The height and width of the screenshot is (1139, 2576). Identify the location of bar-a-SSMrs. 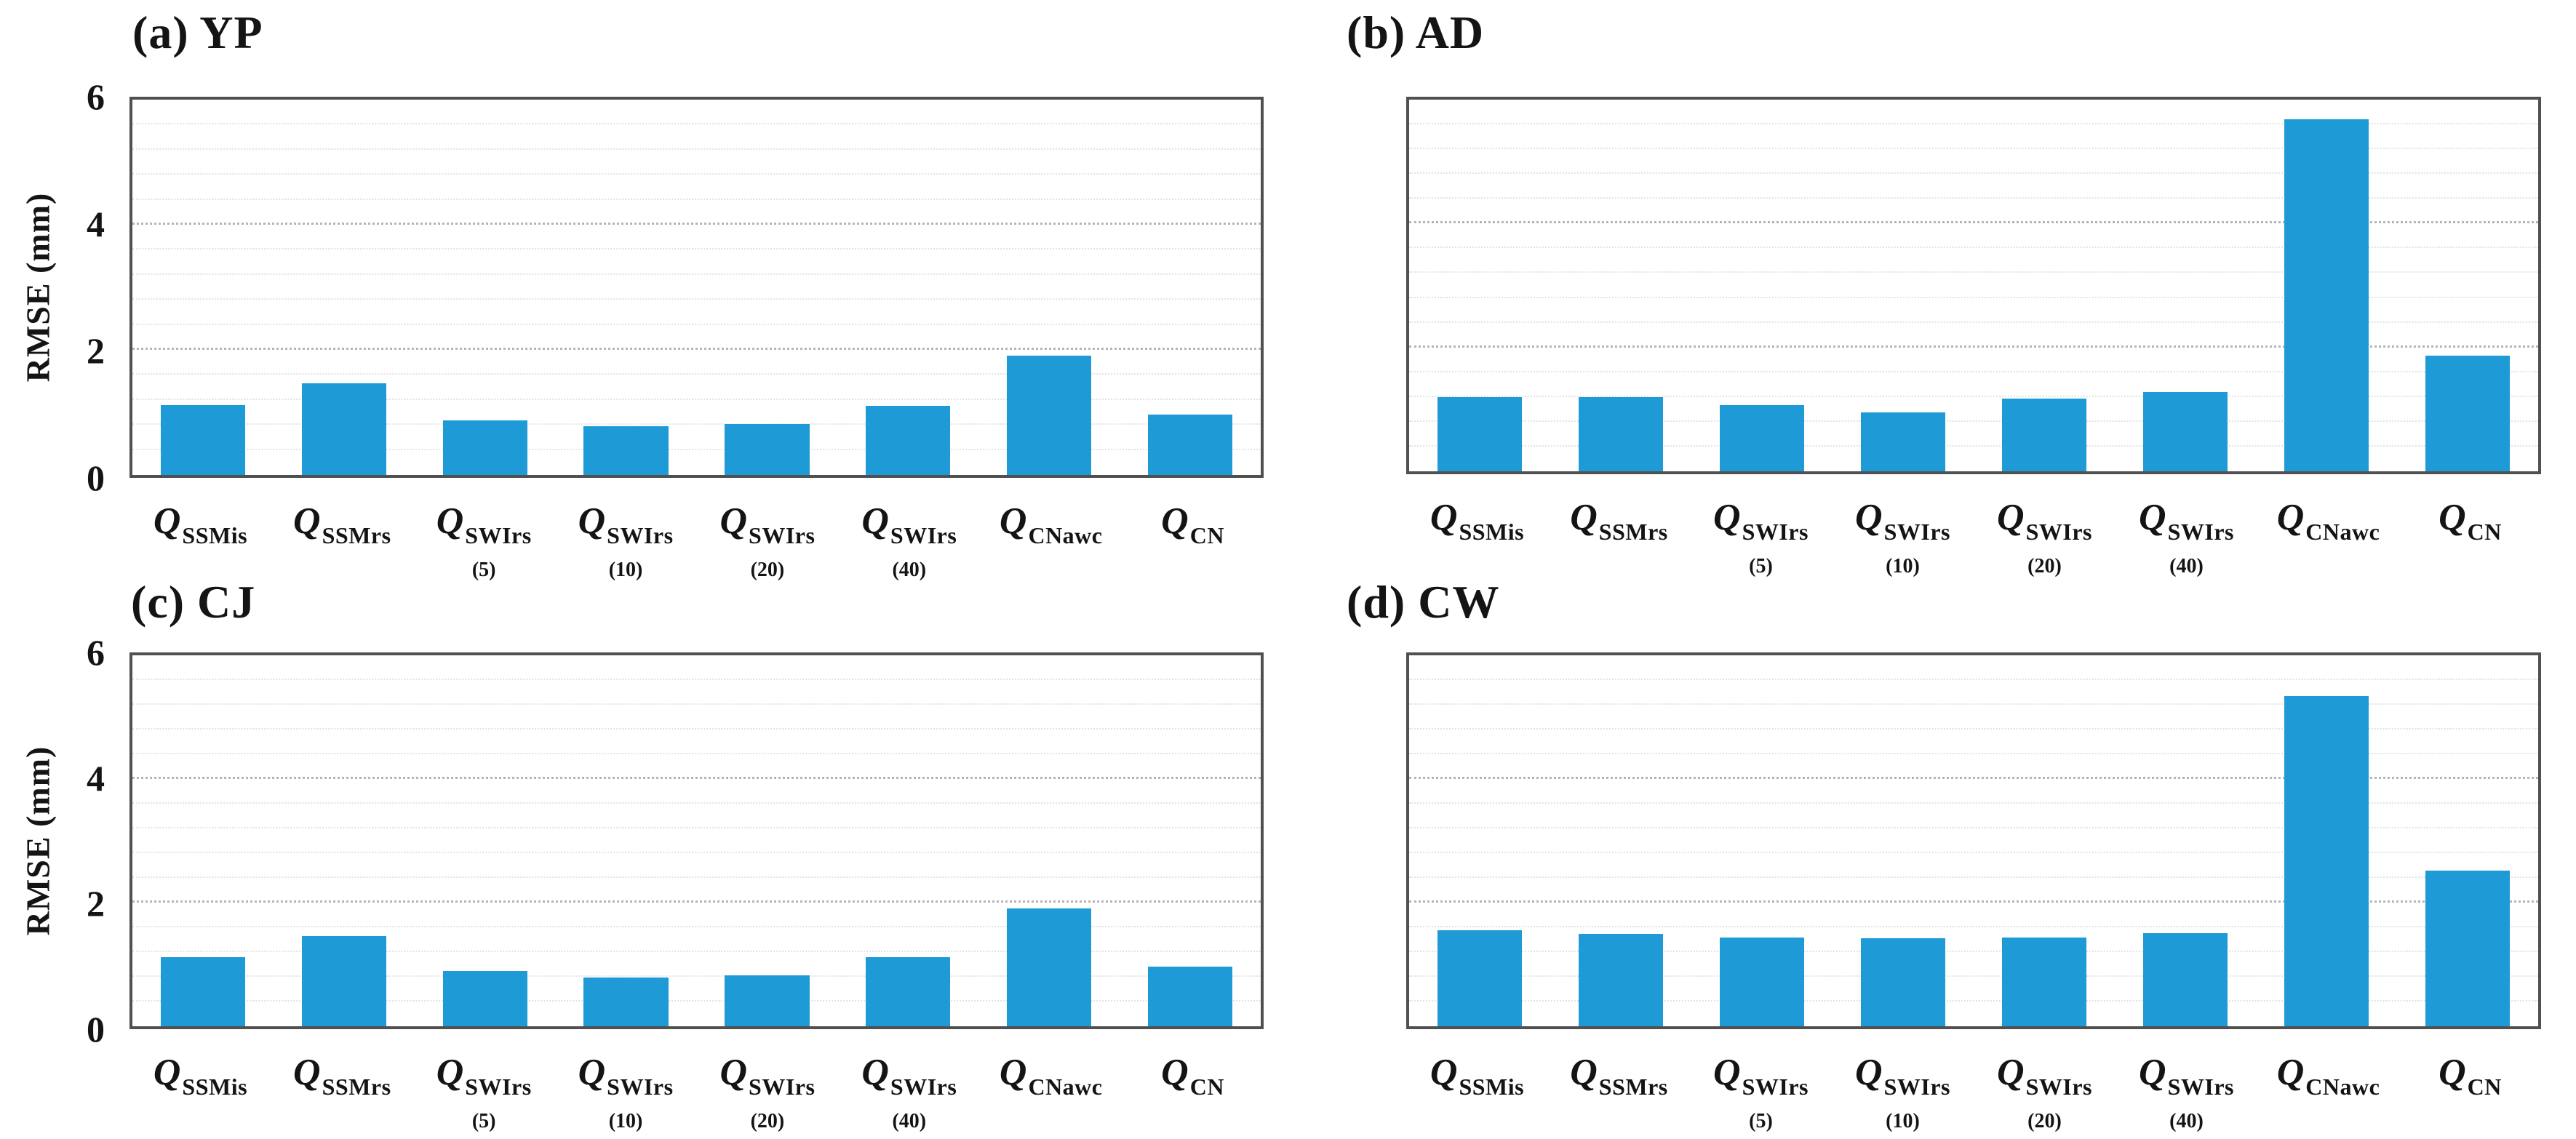
(343, 429).